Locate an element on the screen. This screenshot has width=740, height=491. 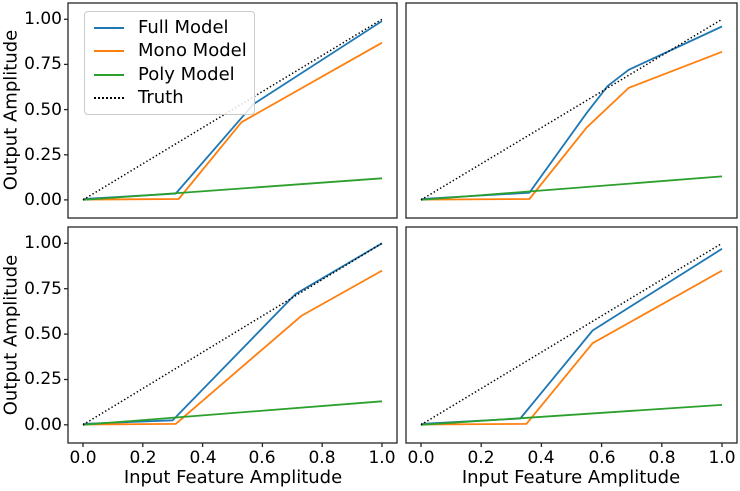
legend: Full Model Mono Model Poly Model Truth is located at coordinates (169, 63).